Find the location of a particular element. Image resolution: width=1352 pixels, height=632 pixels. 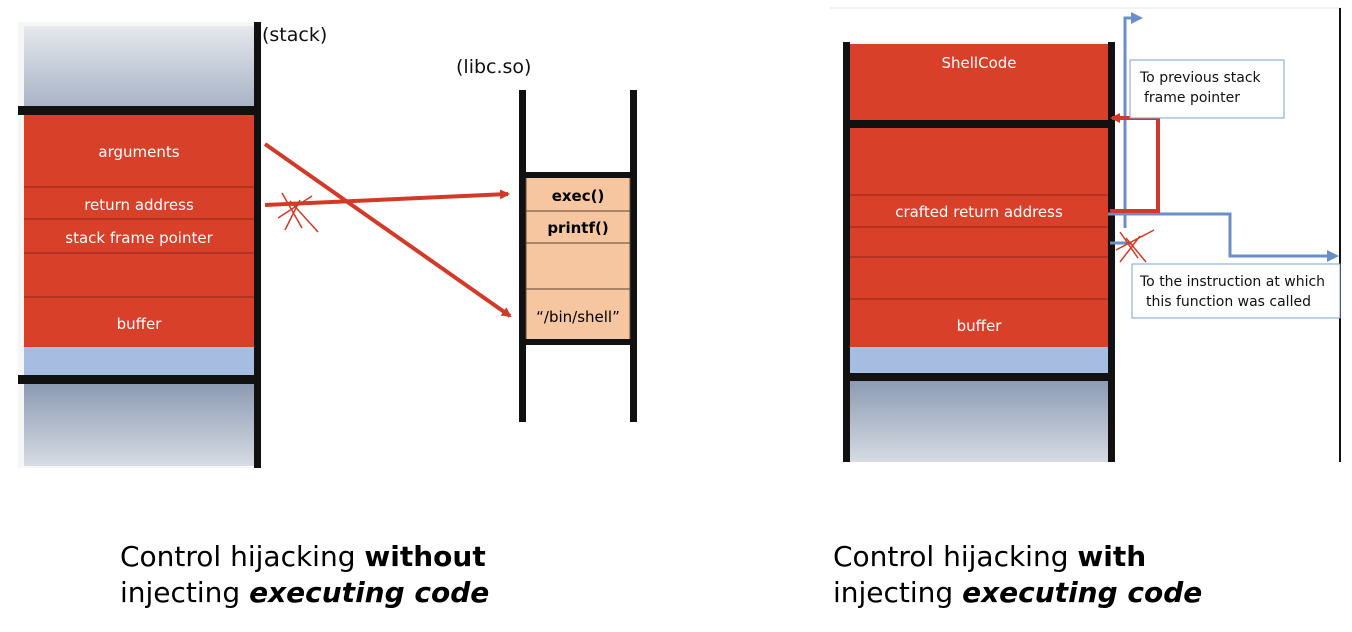

arrow-to-instruction is located at coordinates (1223, 237).